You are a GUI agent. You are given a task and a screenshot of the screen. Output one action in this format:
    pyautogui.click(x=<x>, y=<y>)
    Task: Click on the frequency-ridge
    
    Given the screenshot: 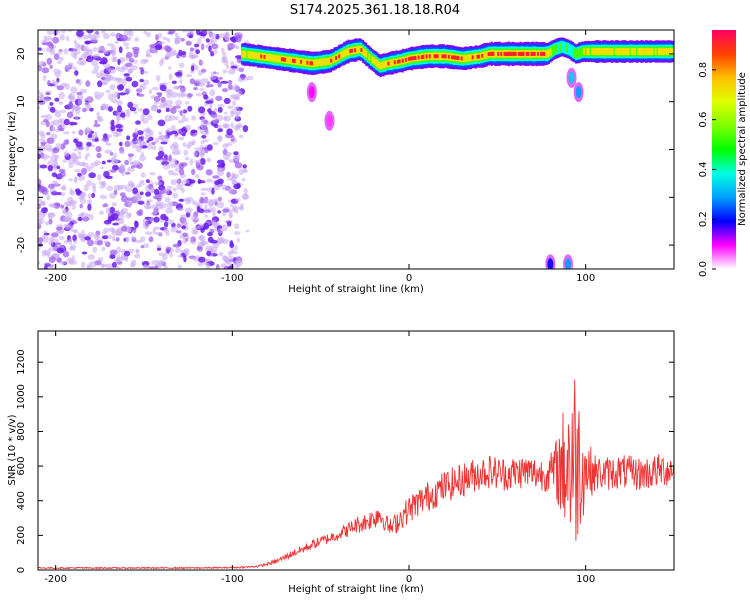 What is the action you would take?
    pyautogui.click(x=457, y=57)
    